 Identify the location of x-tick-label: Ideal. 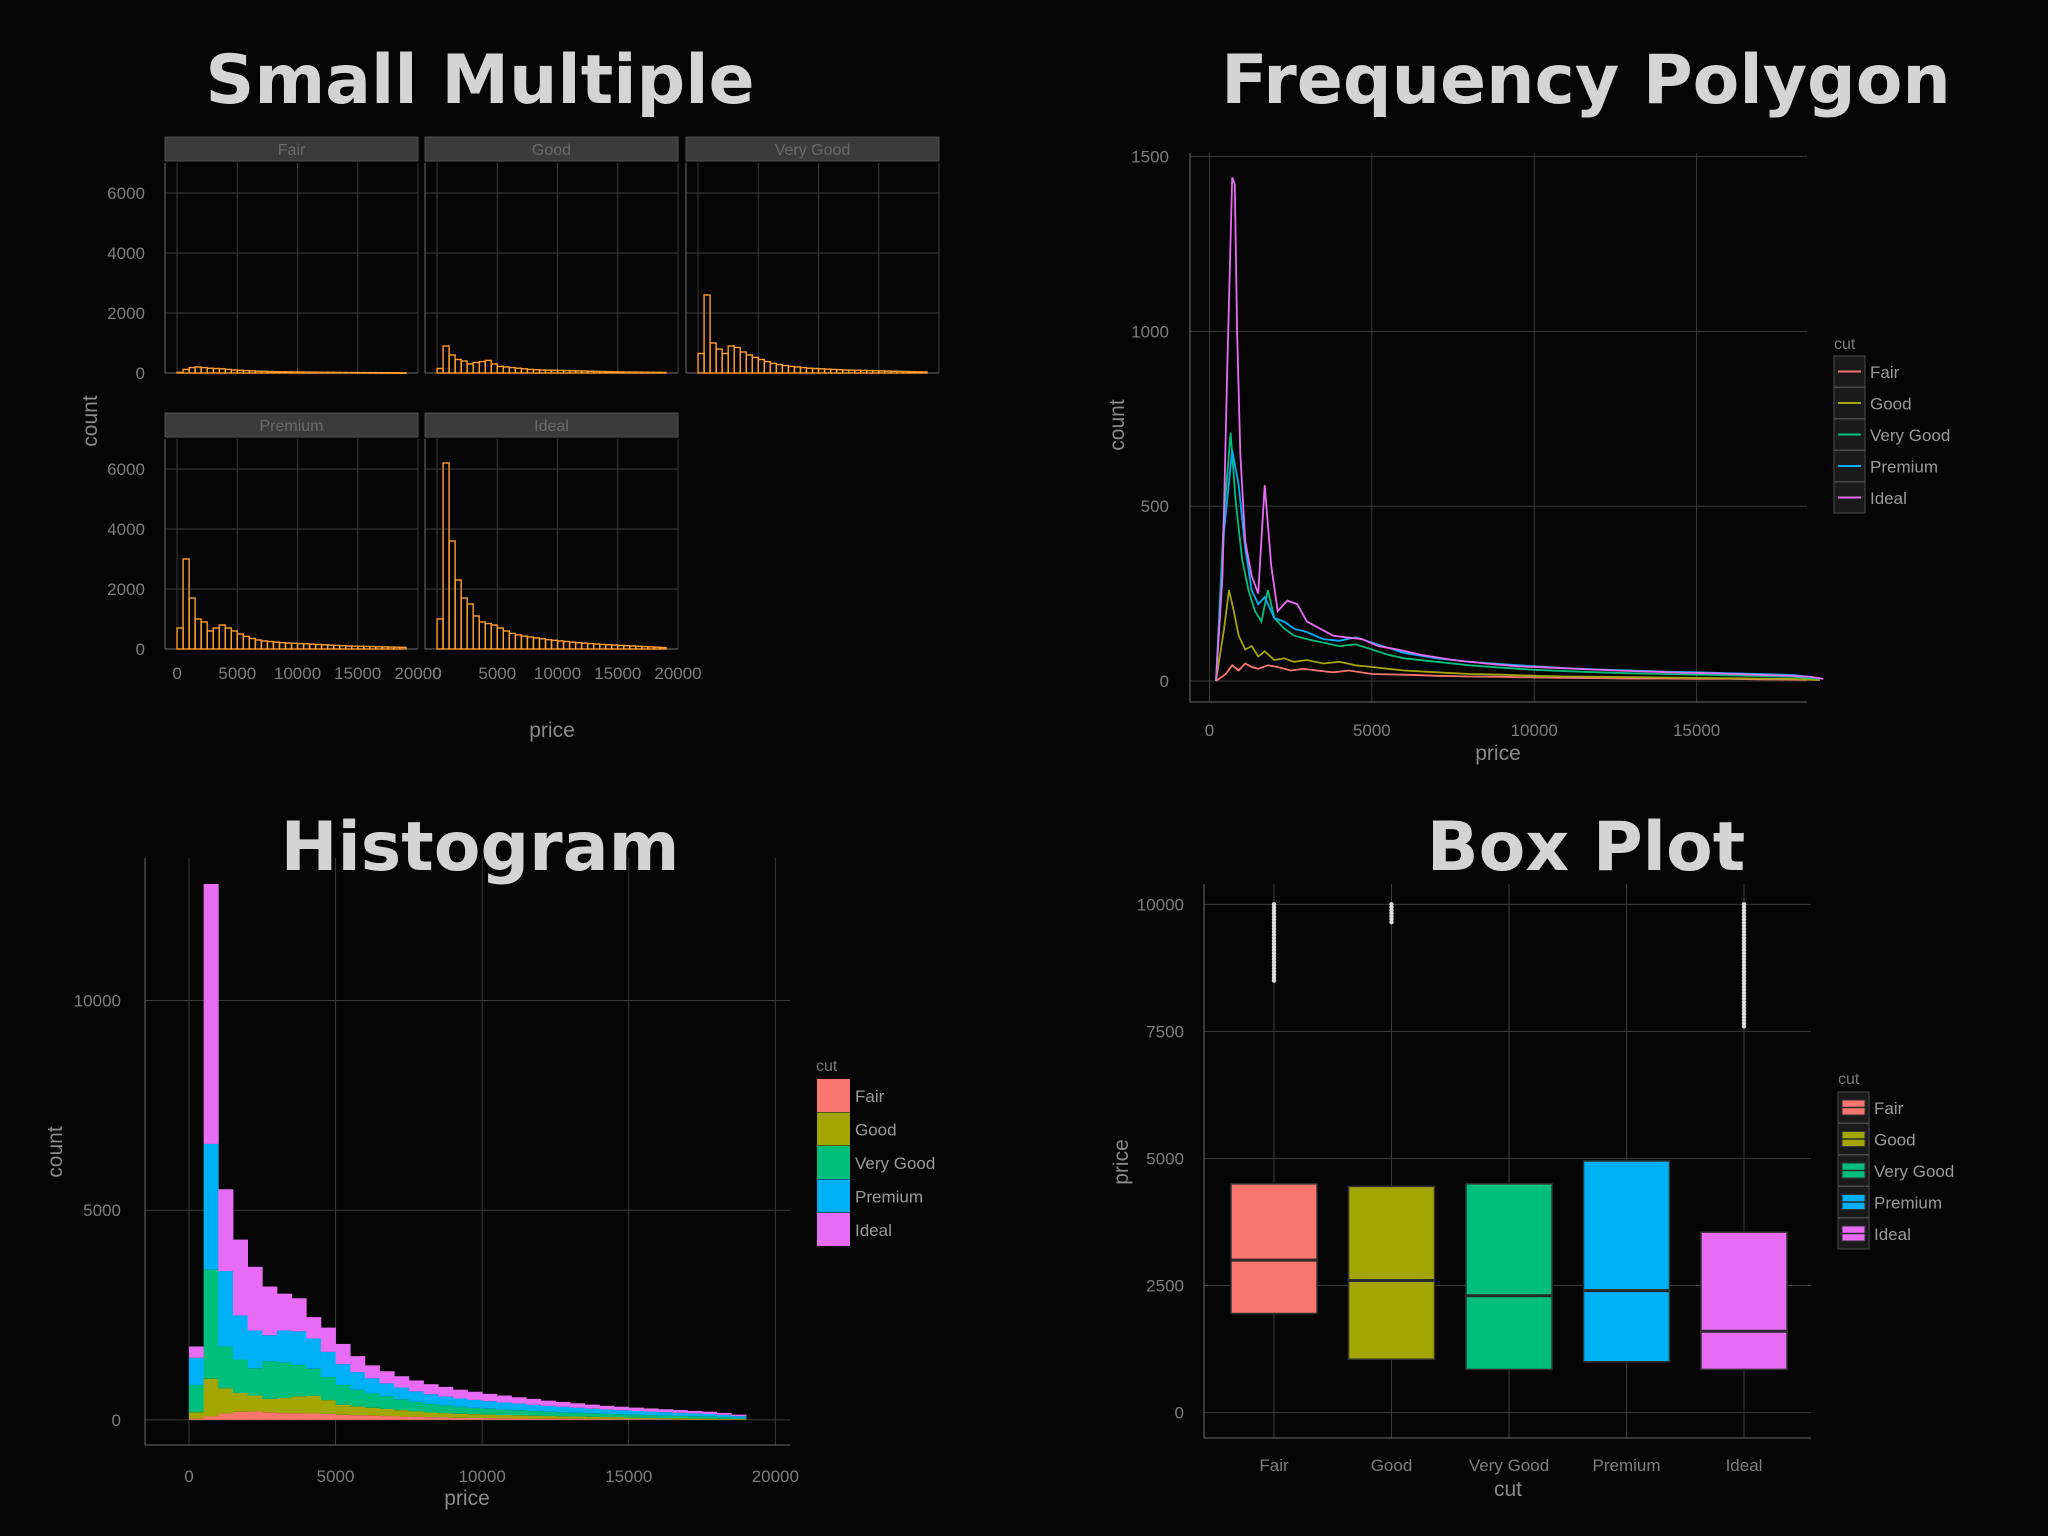
(1744, 1465).